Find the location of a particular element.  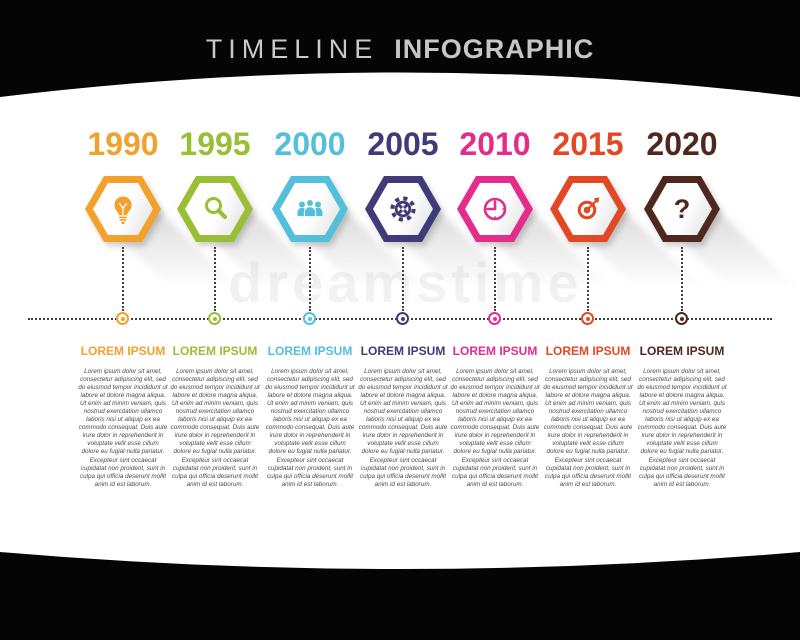

question-icon: ? is located at coordinates (682, 209).